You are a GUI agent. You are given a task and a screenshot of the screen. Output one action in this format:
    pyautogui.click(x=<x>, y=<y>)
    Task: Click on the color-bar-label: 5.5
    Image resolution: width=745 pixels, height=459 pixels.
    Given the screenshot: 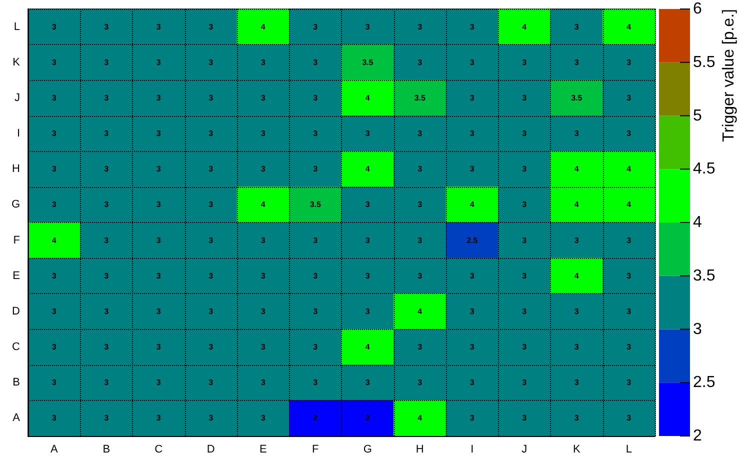 What is the action you would take?
    pyautogui.click(x=704, y=62)
    